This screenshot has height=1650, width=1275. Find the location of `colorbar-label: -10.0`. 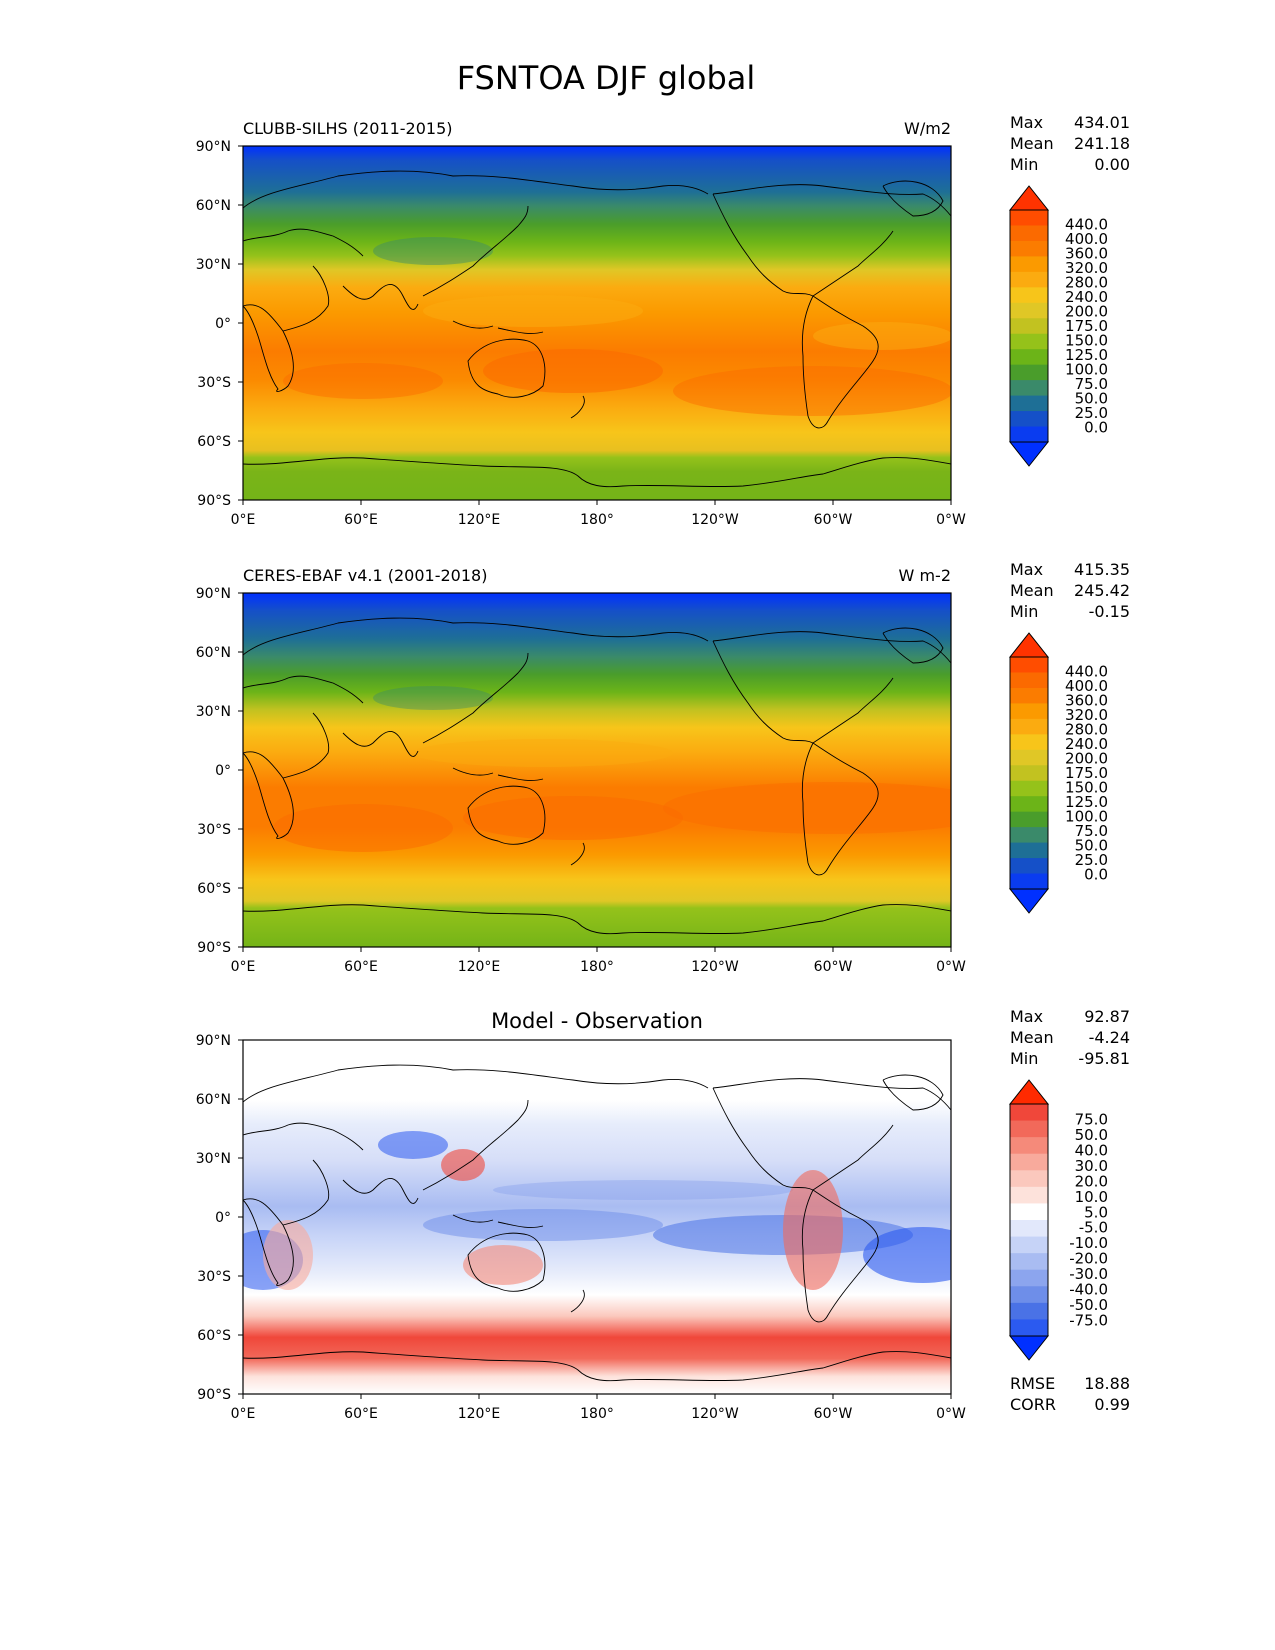

colorbar-label: -10.0 is located at coordinates (1088, 1243).